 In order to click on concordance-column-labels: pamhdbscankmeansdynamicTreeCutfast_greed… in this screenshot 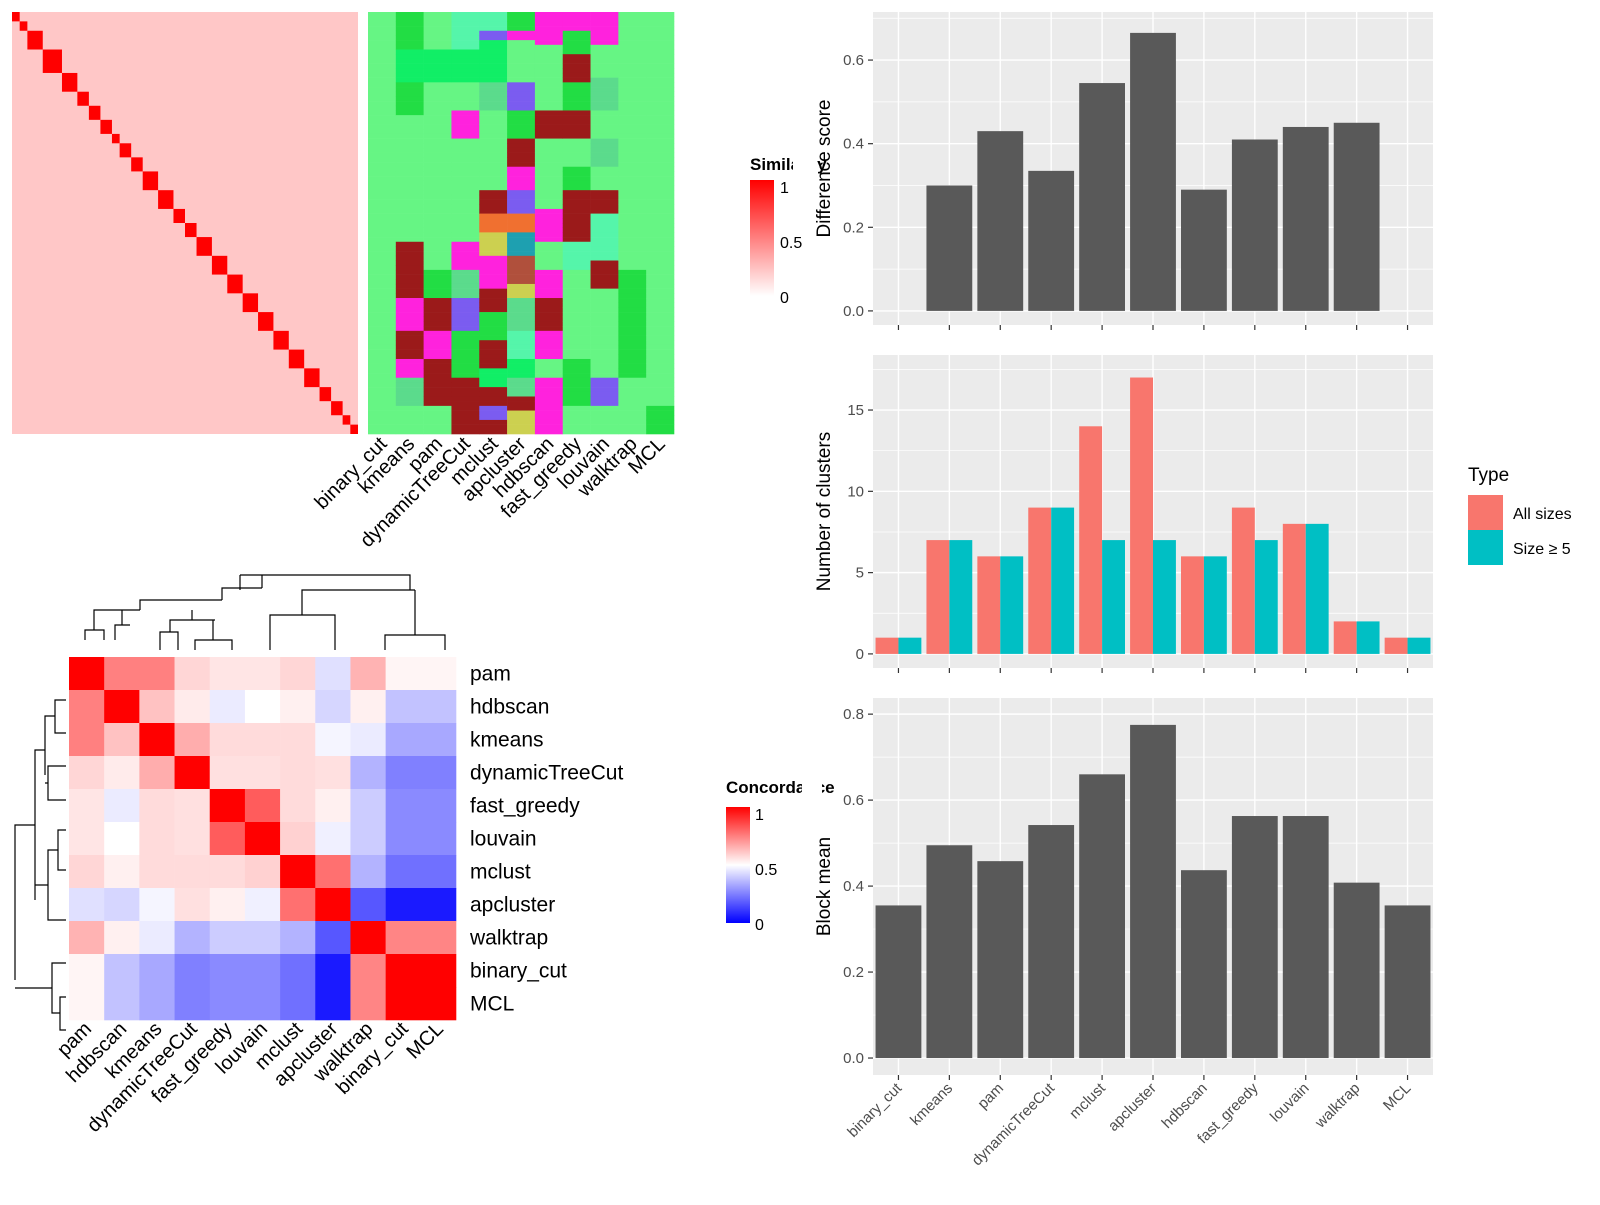, I will do `click(250, 1077)`.